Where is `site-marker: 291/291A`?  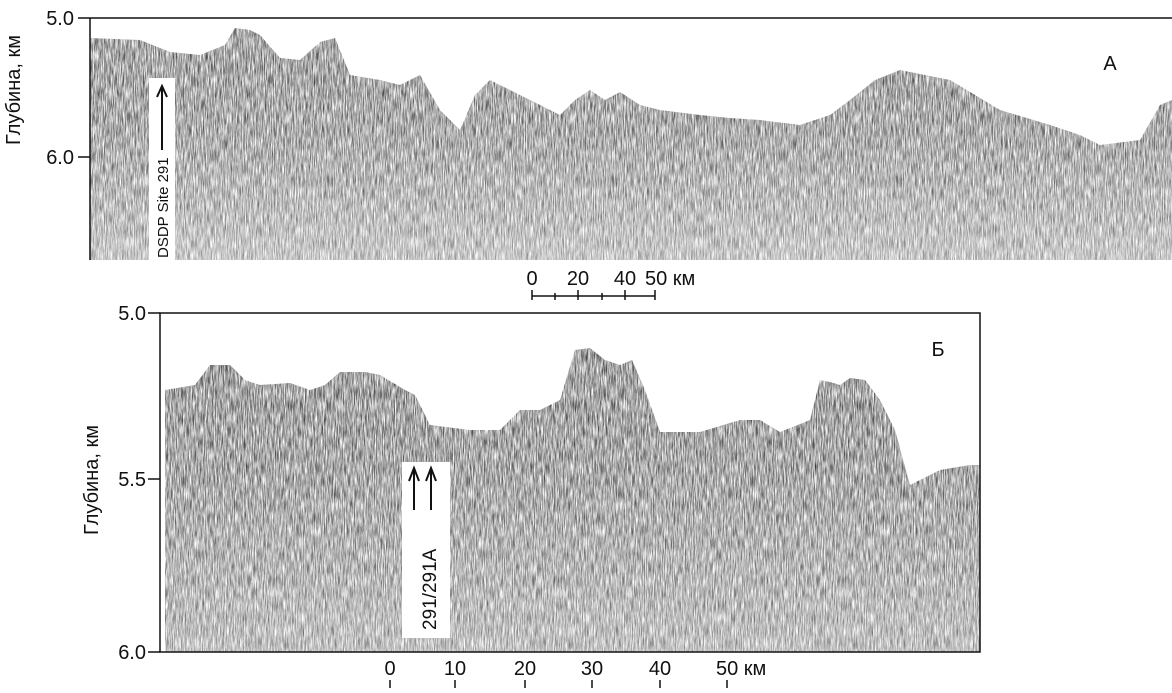
site-marker: 291/291A is located at coordinates (430, 589).